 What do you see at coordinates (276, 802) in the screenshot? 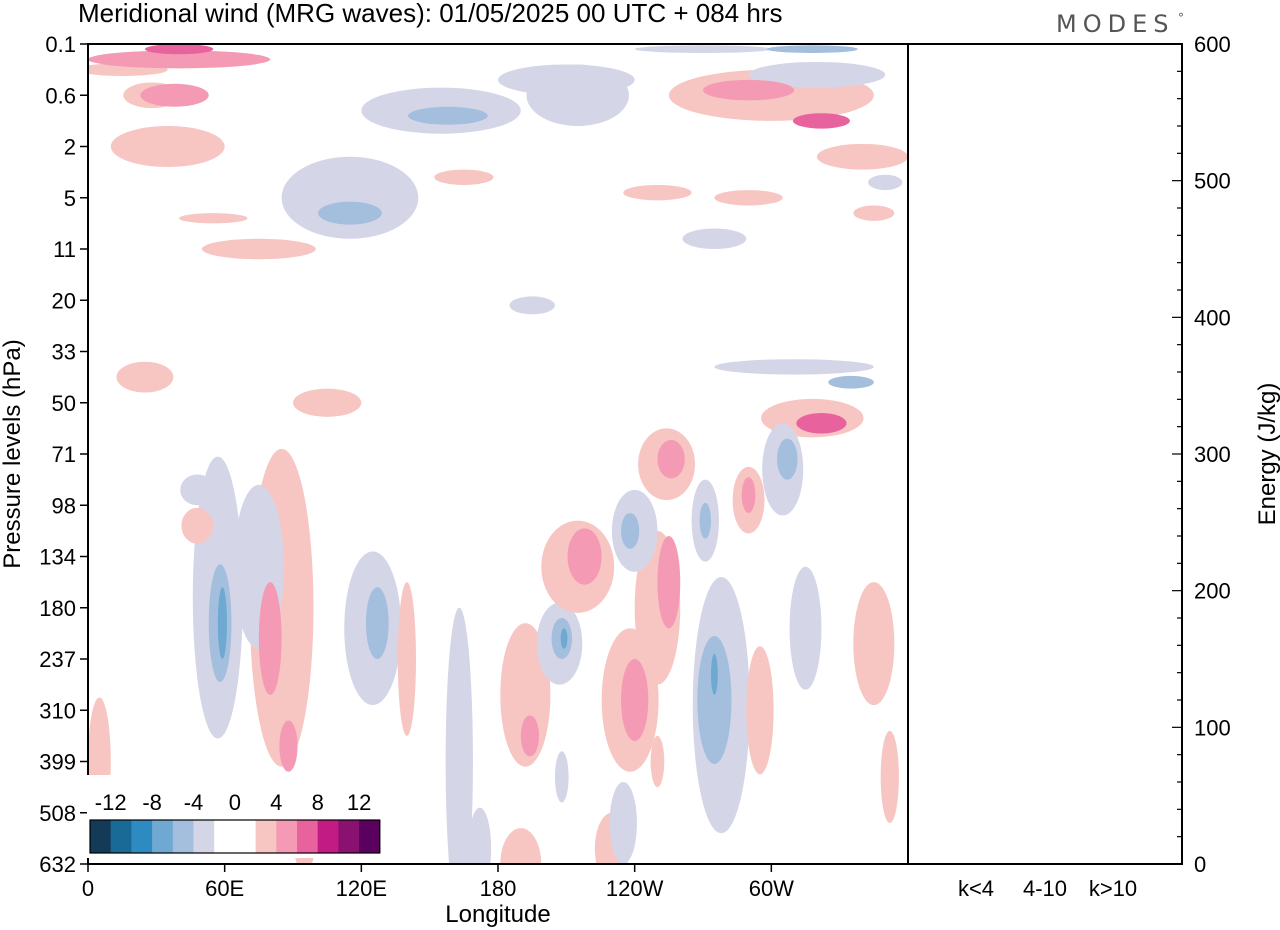
I see `colorbar-tick-label: 4` at bounding box center [276, 802].